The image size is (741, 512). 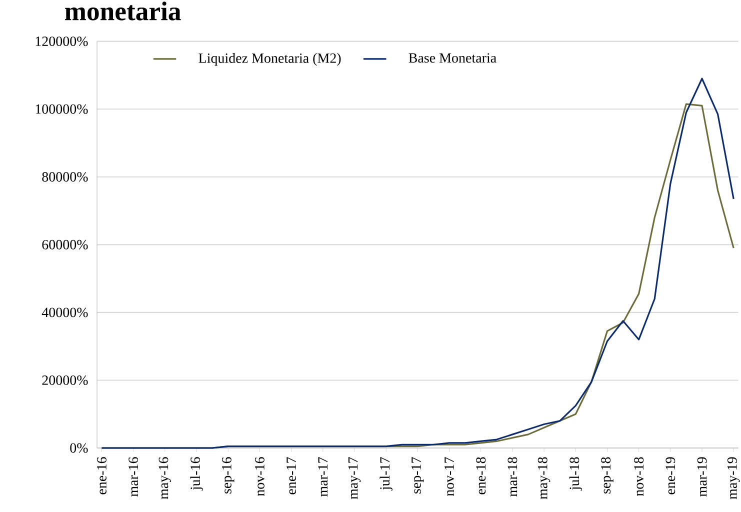 What do you see at coordinates (62, 41) in the screenshot?
I see `y-tick-label: 120000%` at bounding box center [62, 41].